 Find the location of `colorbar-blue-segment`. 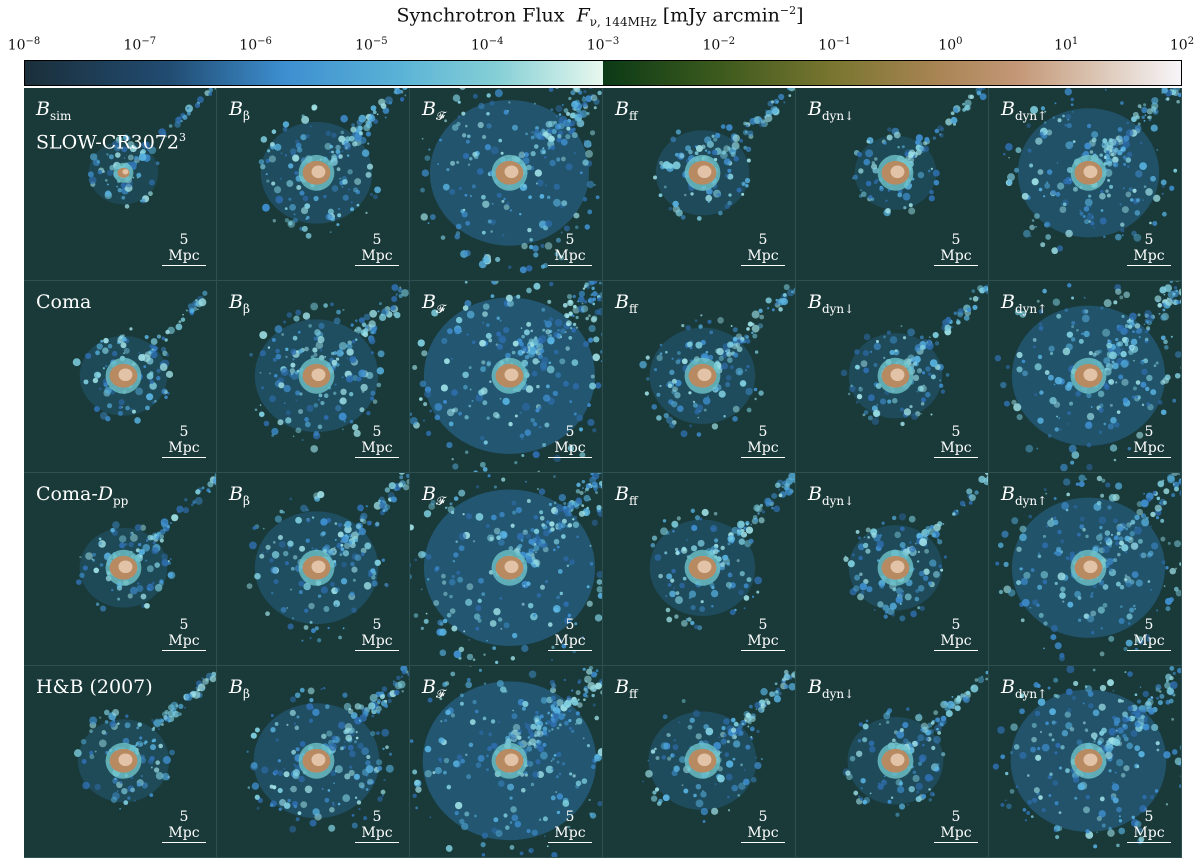

colorbar-blue-segment is located at coordinates (314, 73).